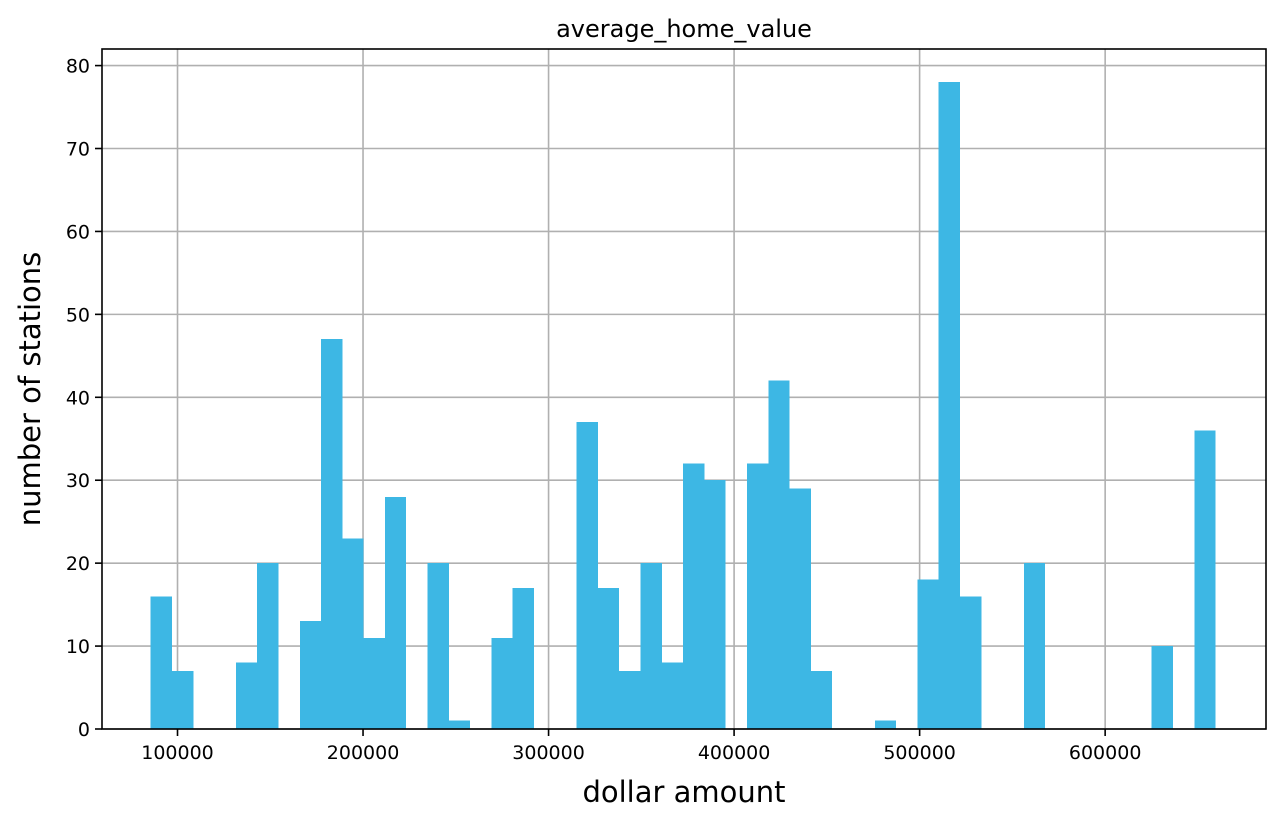 The width and height of the screenshot is (1280, 824). What do you see at coordinates (683, 792) in the screenshot?
I see `x-axis-label: dollar amount` at bounding box center [683, 792].